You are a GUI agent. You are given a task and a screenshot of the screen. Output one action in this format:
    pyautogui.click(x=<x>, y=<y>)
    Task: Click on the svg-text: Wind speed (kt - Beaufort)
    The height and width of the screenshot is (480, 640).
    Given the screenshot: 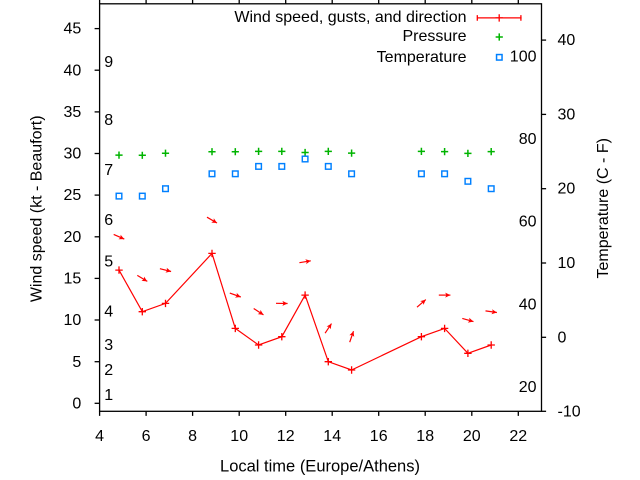 What is the action you would take?
    pyautogui.click(x=37, y=208)
    